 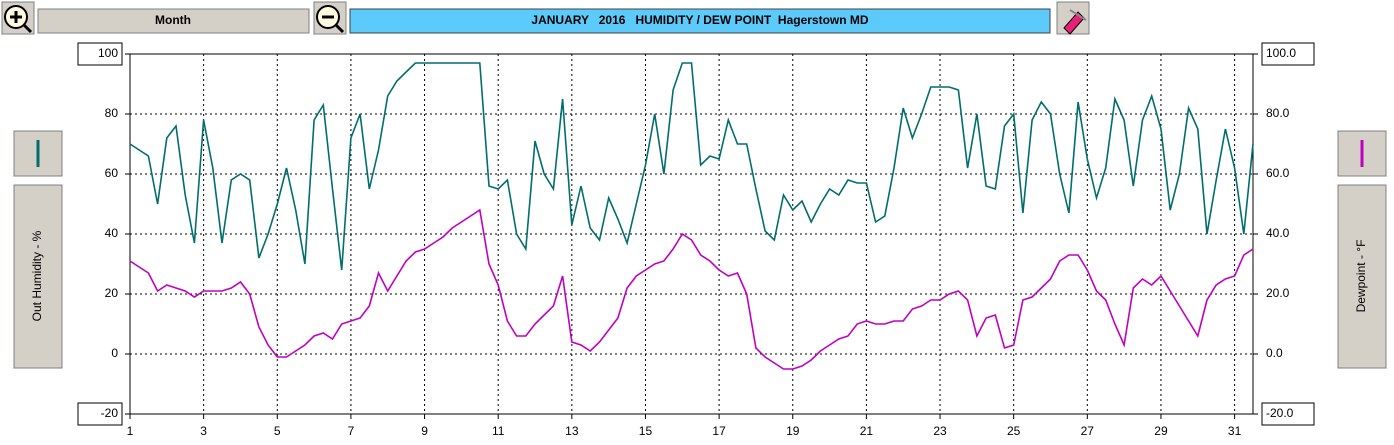 What do you see at coordinates (572, 431) in the screenshot?
I see `x-tick-label: 13` at bounding box center [572, 431].